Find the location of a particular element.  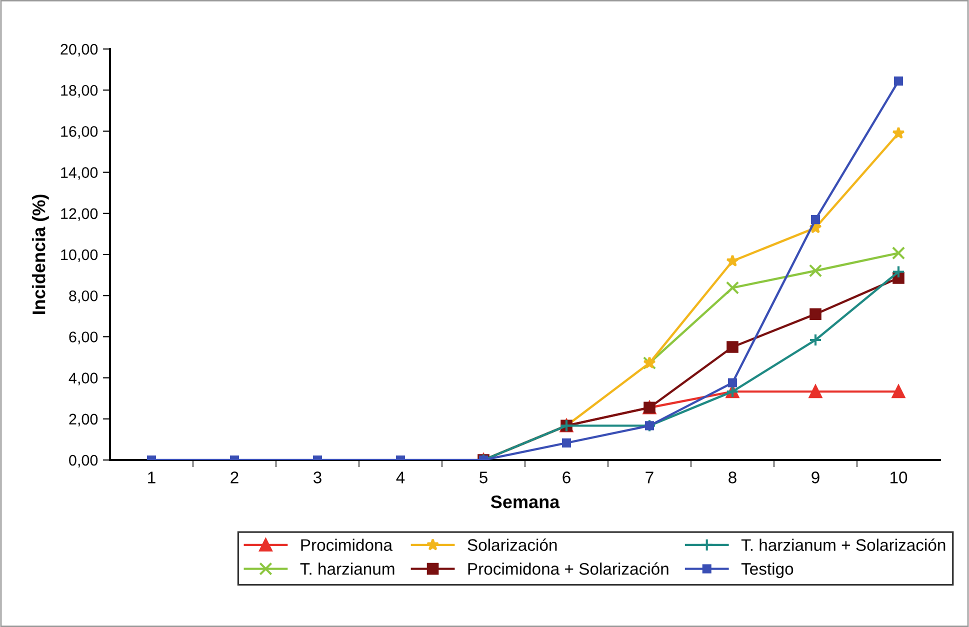

y-tick-label: 10,00 is located at coordinates (79, 255).